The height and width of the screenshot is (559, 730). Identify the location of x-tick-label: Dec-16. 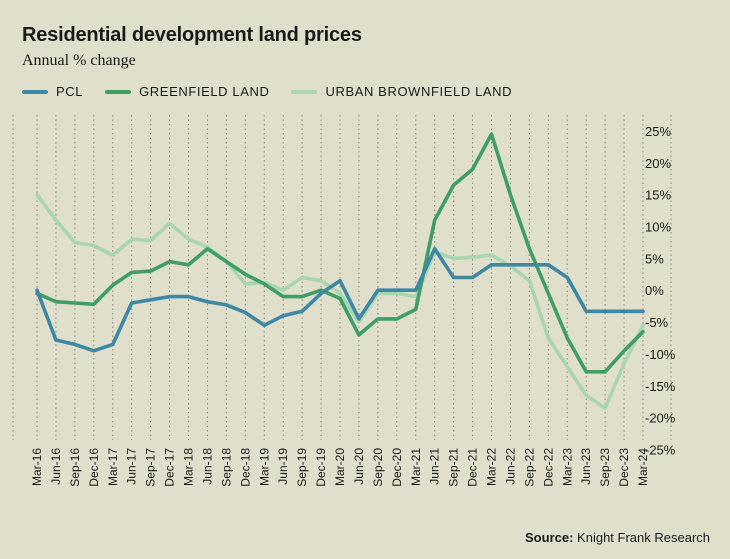
(94, 467).